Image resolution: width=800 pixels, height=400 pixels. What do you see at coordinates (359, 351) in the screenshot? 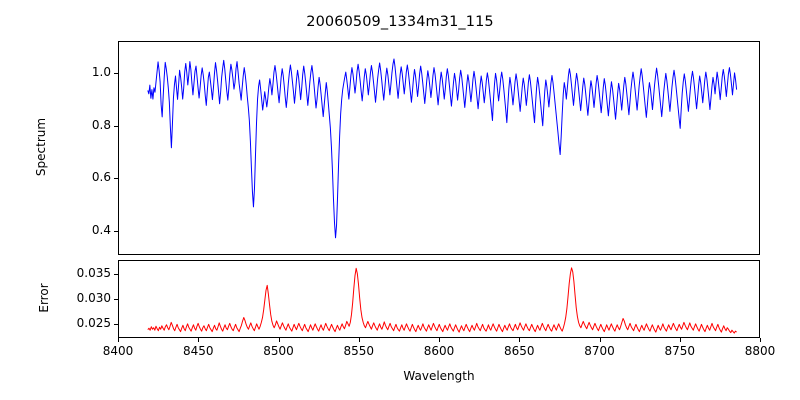
I see `axis-tick-label: 8550` at bounding box center [359, 351].